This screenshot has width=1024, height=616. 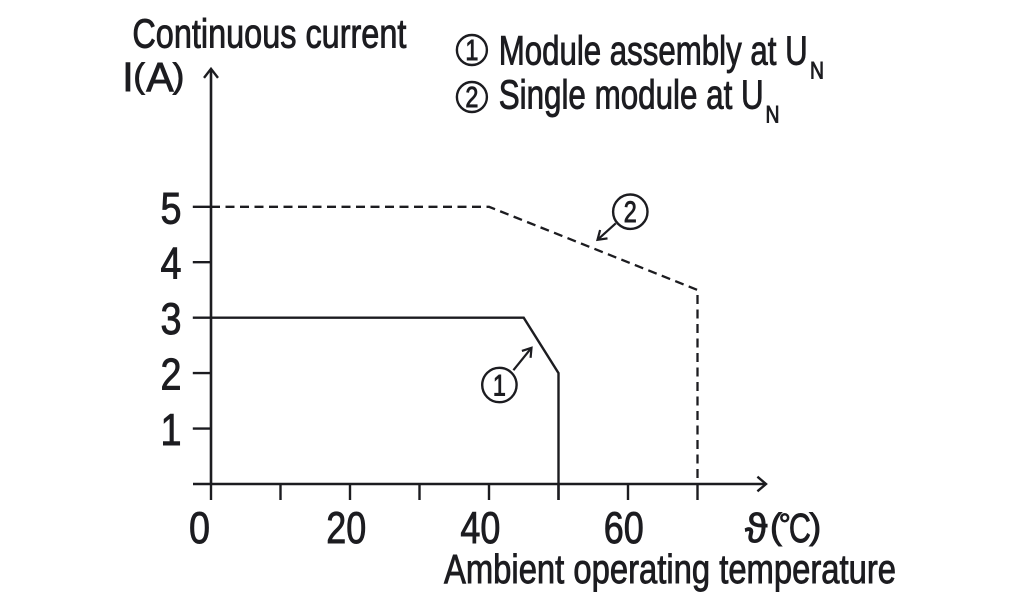 What do you see at coordinates (171, 209) in the screenshot?
I see `svg-text: 5` at bounding box center [171, 209].